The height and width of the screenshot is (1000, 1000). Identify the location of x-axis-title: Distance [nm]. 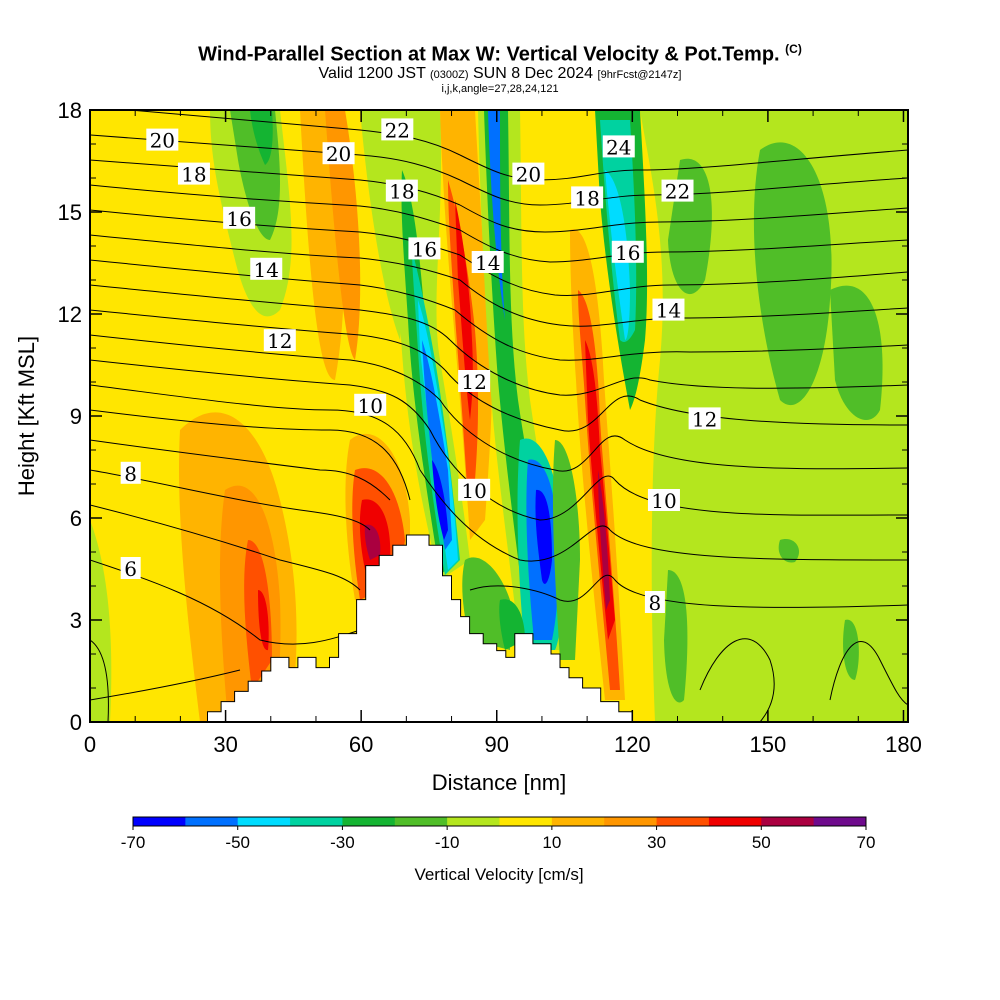
(499, 782).